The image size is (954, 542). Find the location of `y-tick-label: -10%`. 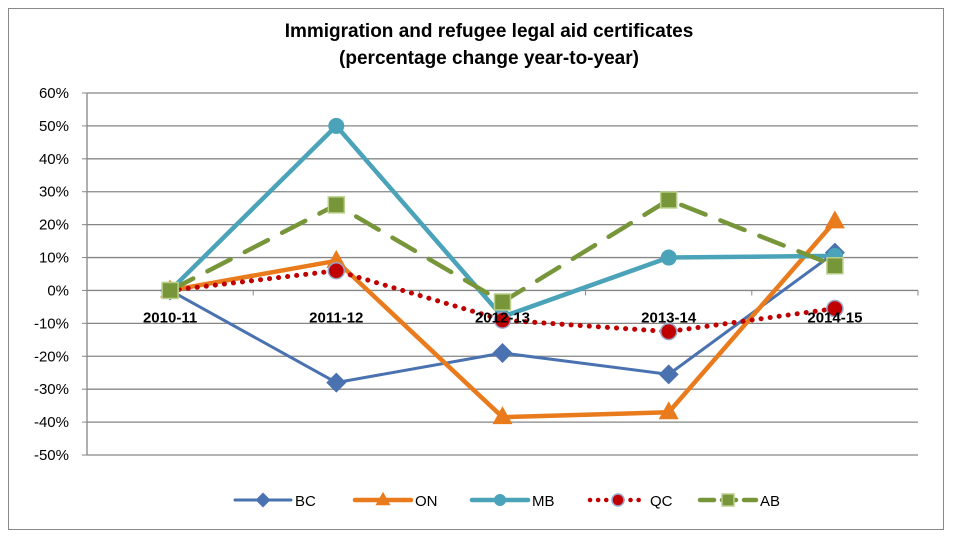

y-tick-label: -10% is located at coordinates (51, 323).